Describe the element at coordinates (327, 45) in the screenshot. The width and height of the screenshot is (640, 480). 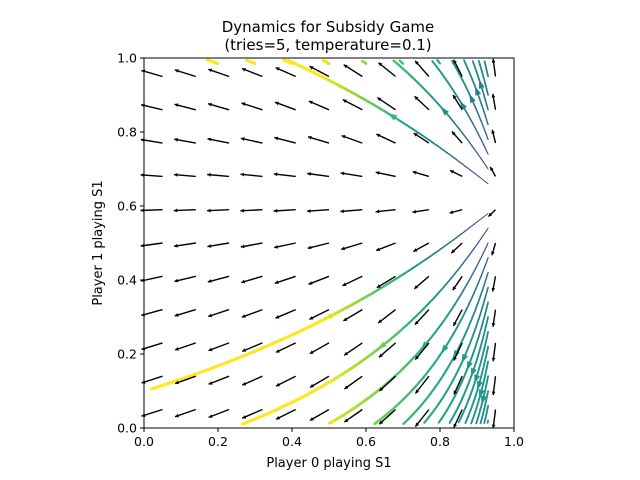
I see `chart-title-line-2: (tries=5, temperature=0.1)` at that location.